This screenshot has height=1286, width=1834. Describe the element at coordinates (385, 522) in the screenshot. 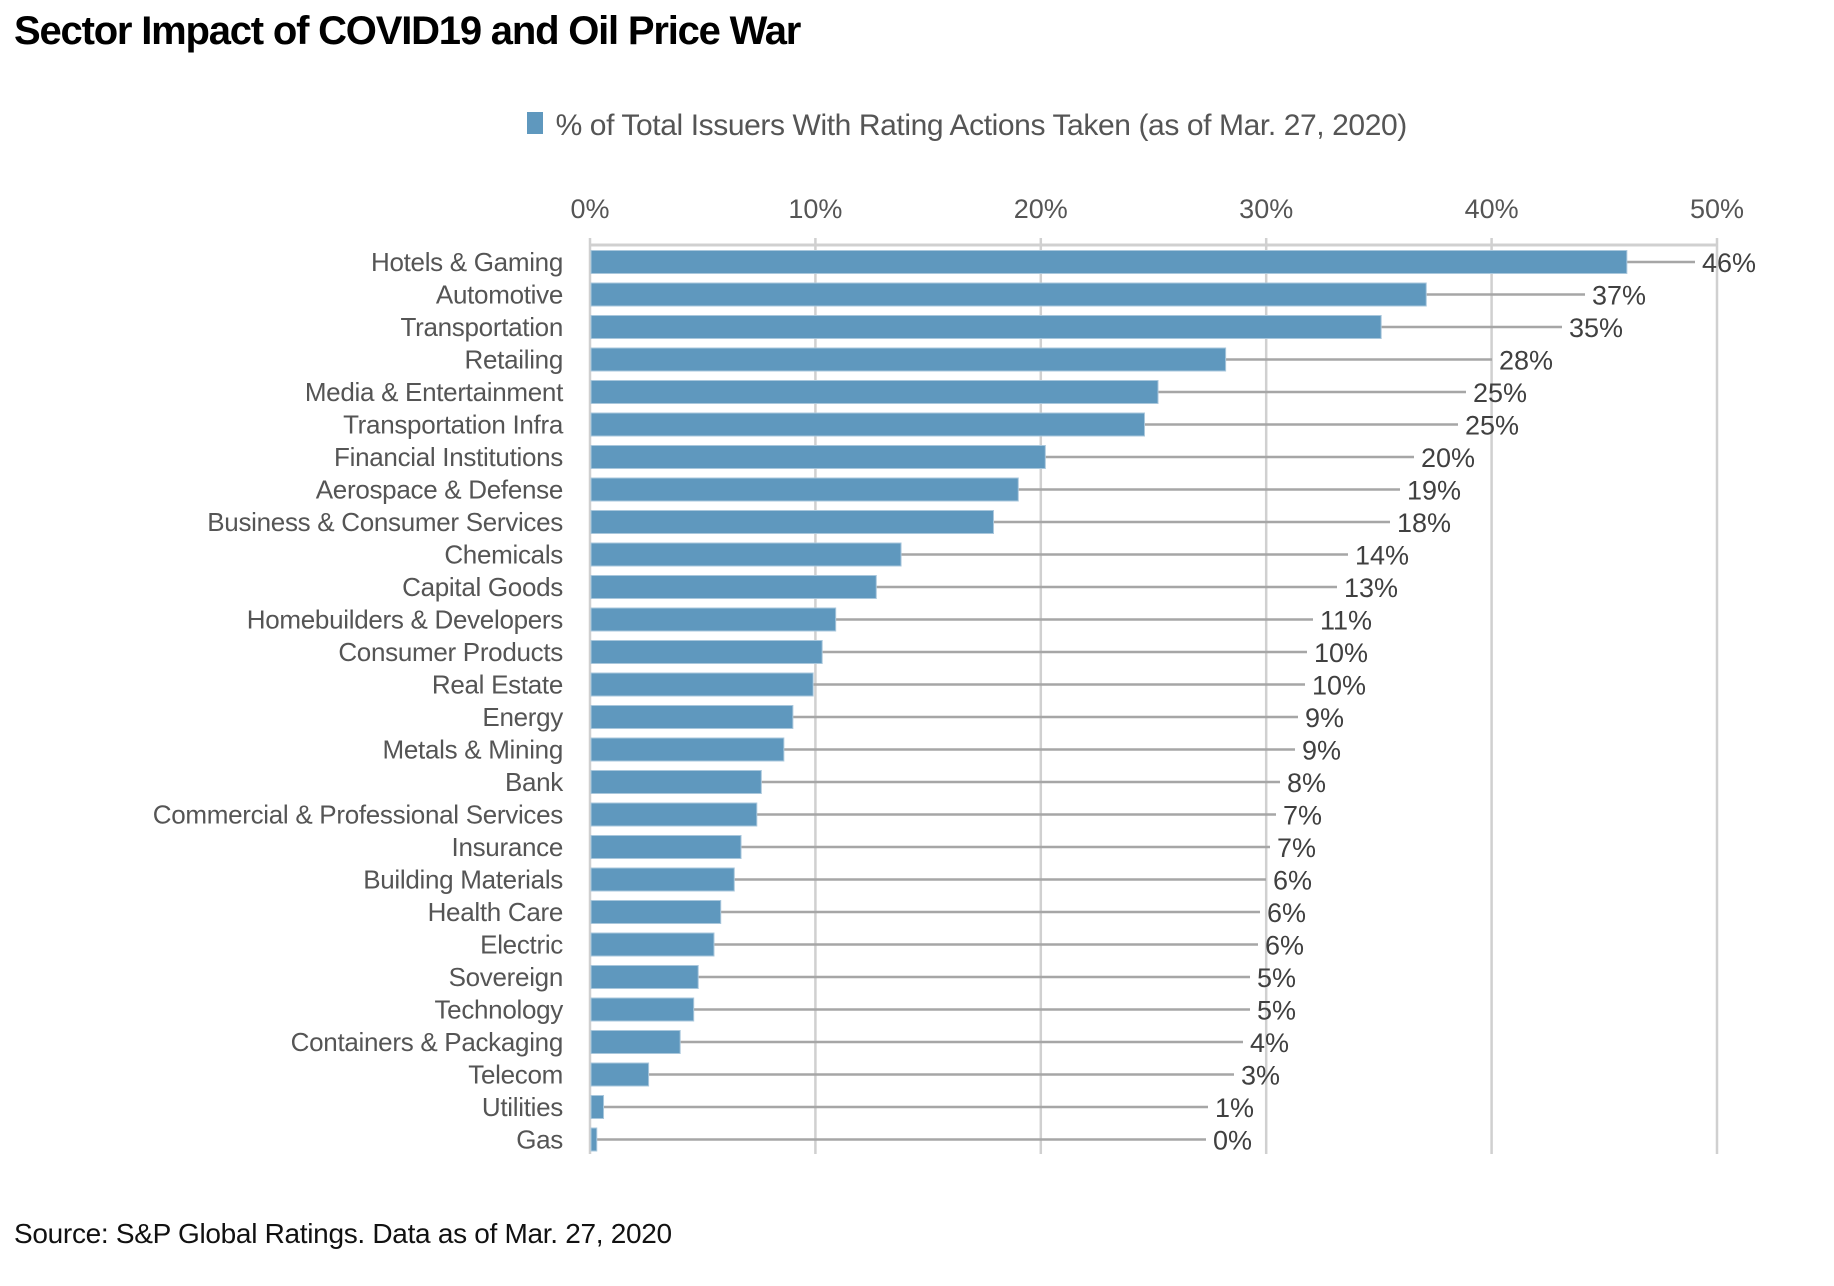

I see `category-label: Business & Consumer Services` at that location.